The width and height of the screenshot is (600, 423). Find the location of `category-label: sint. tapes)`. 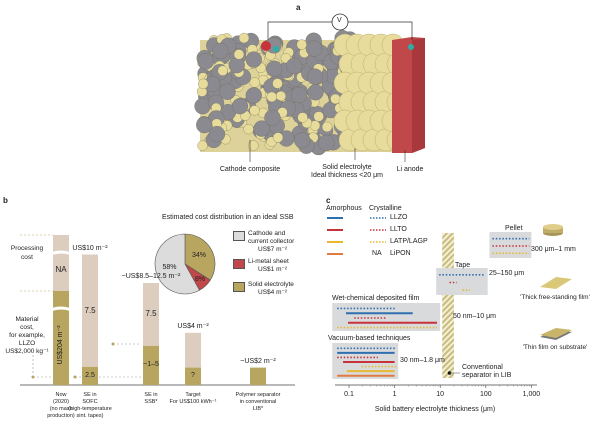

category-label: sint. tapes) is located at coordinates (90, 416).